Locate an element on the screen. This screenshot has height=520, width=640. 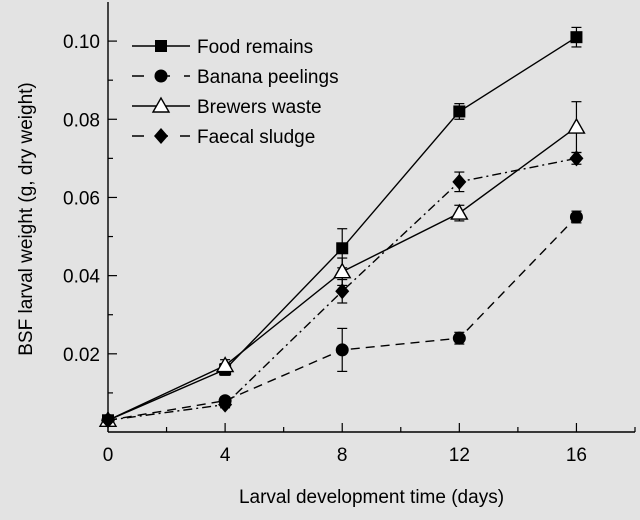
x-tick-label: 16 is located at coordinates (576, 455).